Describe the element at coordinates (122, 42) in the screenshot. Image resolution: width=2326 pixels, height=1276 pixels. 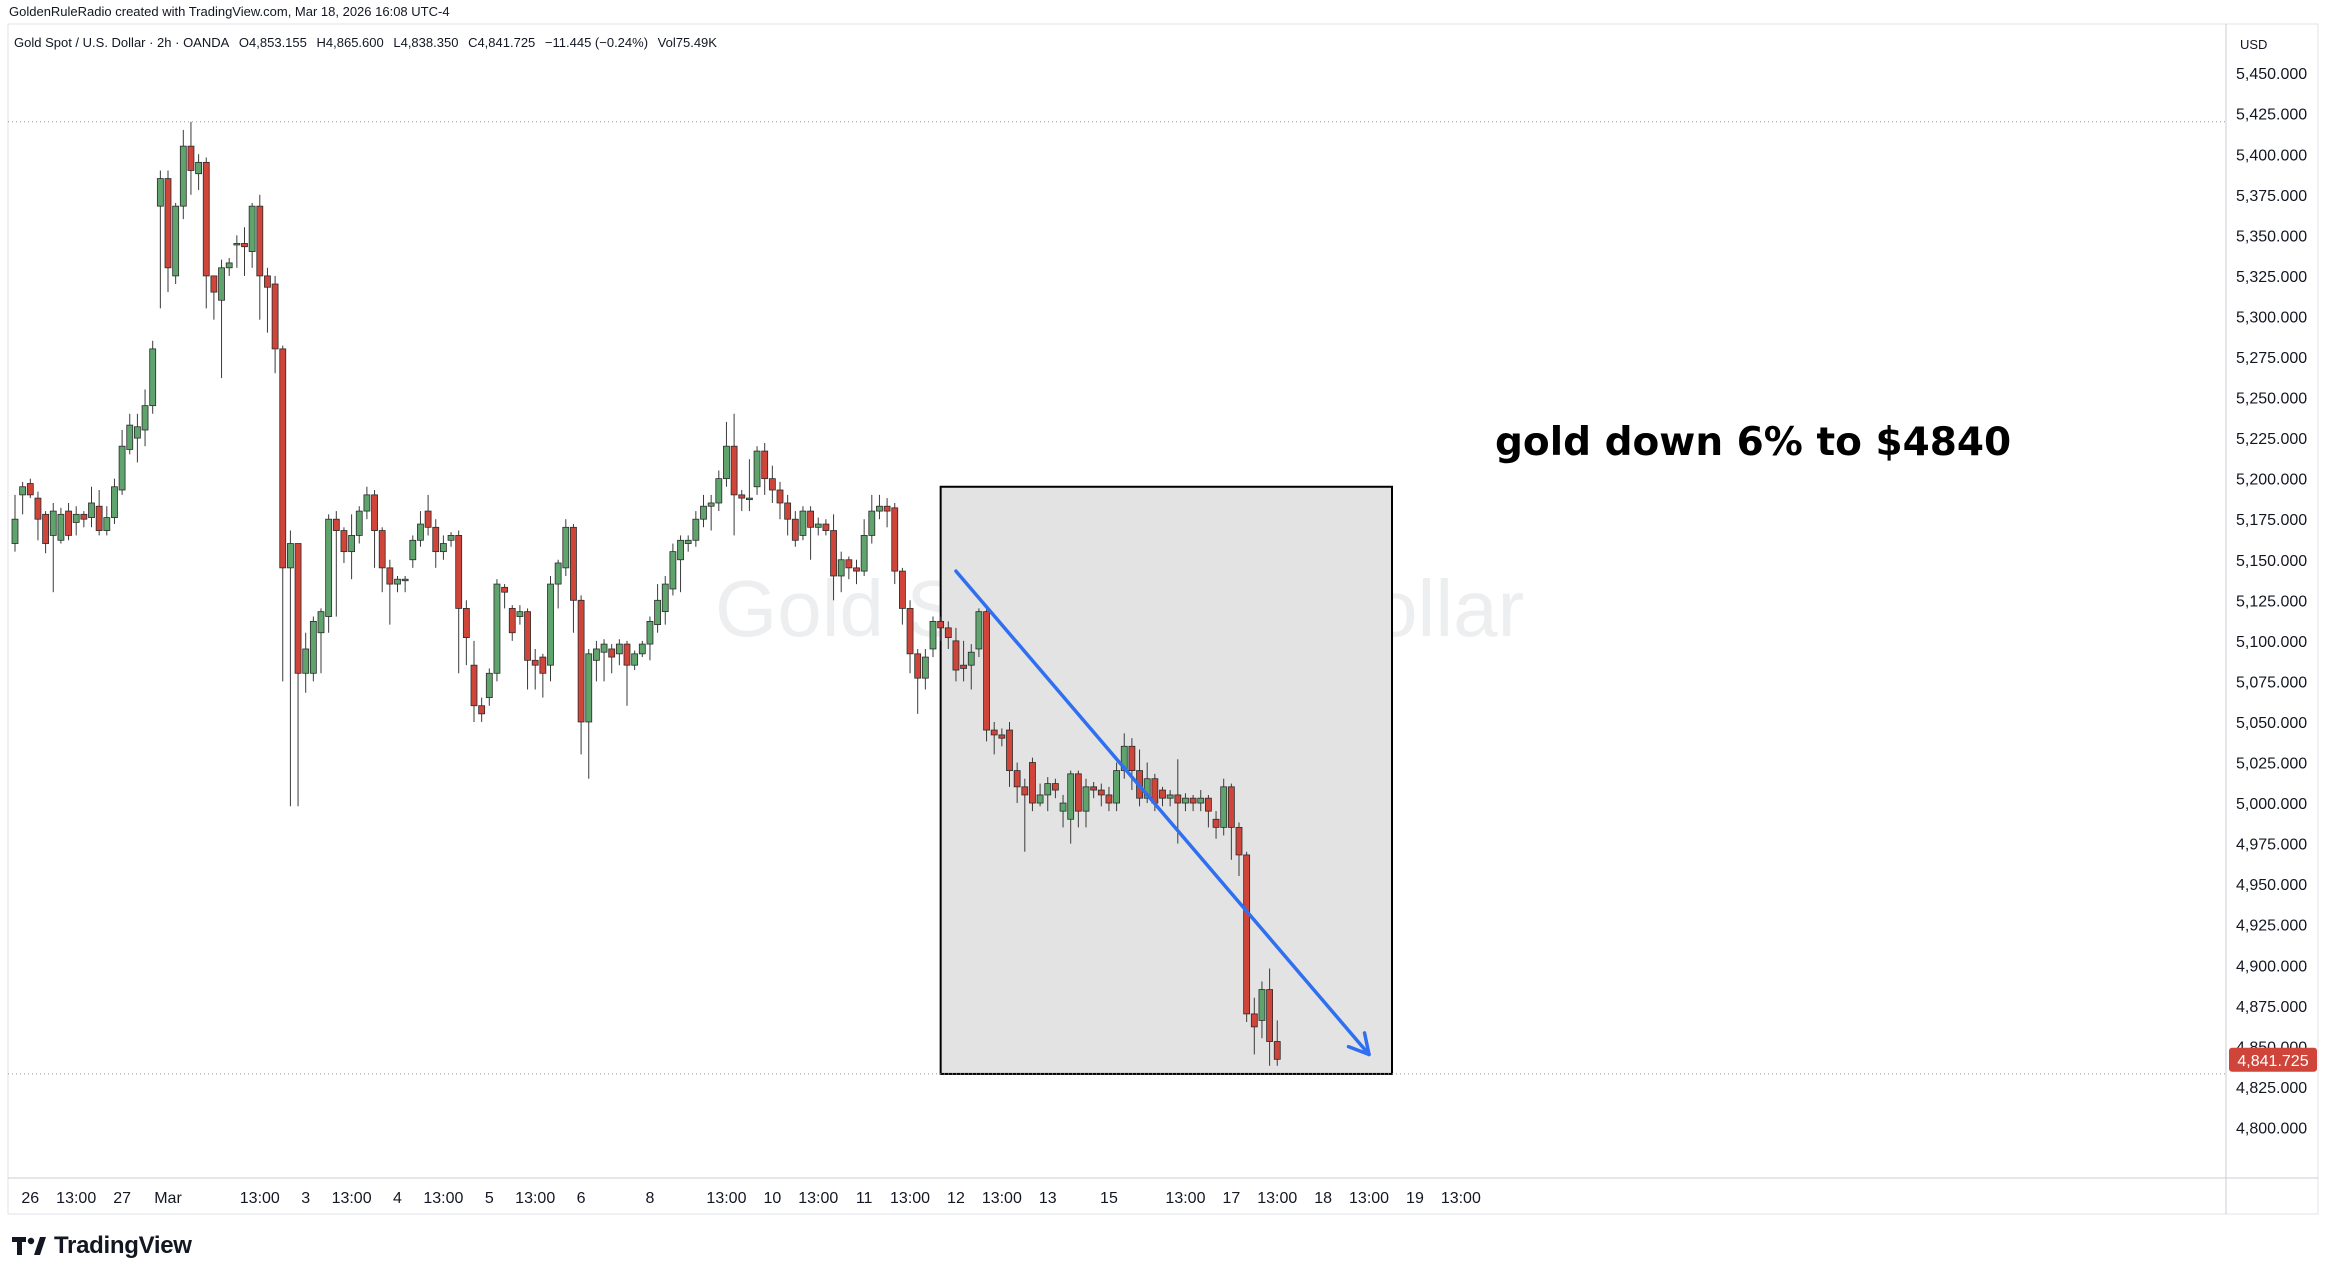
I see `symbol-name: Gold Spot / U.S. Dollar · 2h · OANDA` at that location.